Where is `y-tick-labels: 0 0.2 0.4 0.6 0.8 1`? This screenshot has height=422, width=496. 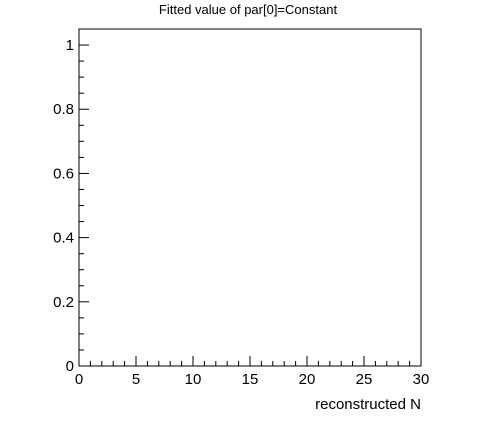 y-tick-labels: 0 0.2 0.4 0.6 0.8 1 is located at coordinates (63, 206).